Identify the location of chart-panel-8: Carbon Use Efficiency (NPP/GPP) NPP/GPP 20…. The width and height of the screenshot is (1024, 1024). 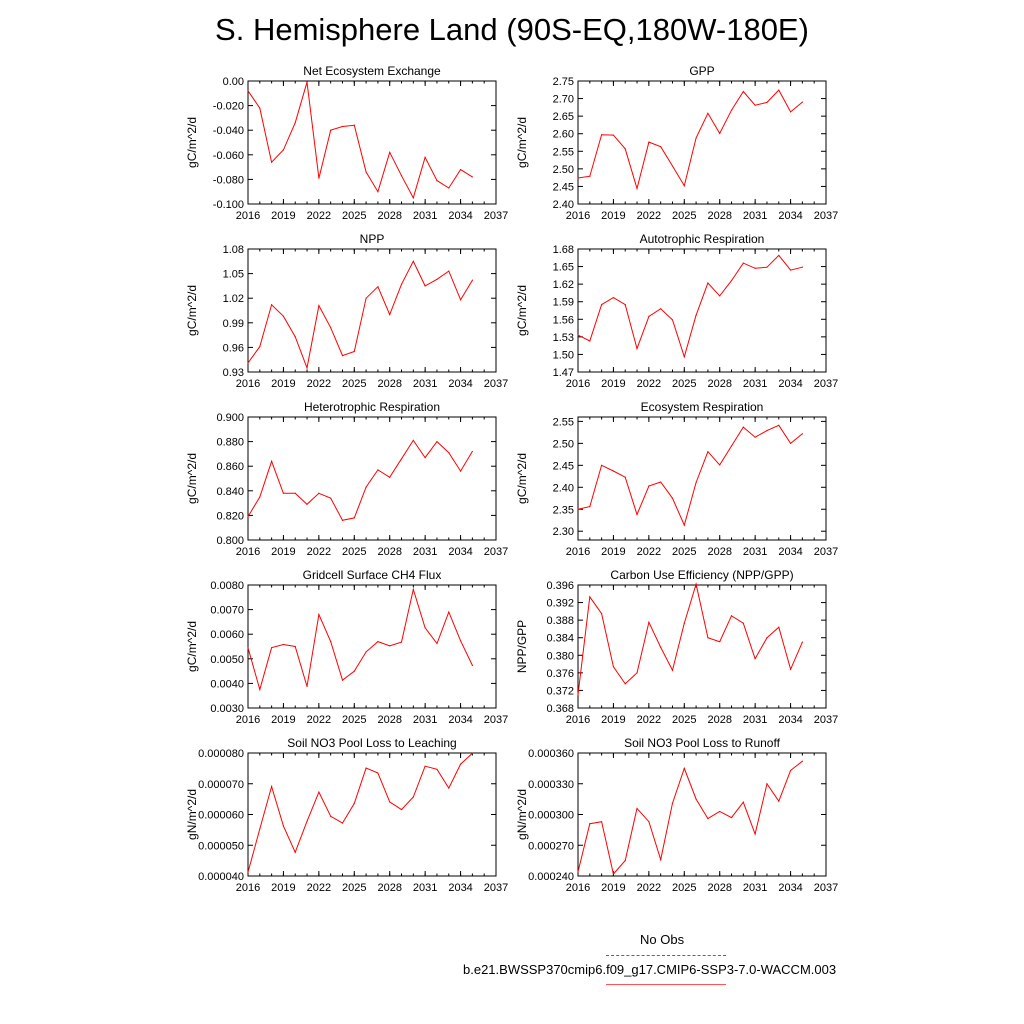
(676, 647).